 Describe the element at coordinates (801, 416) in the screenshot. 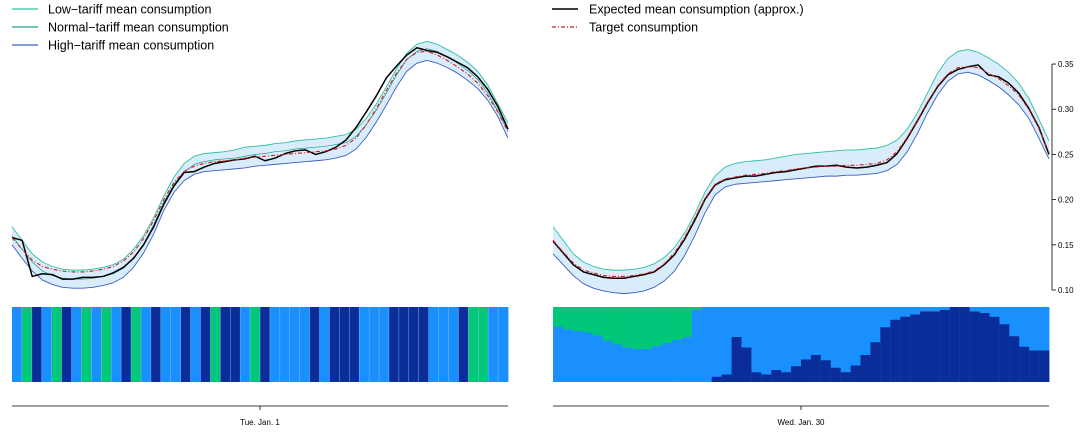

I see `date-axis-right: Wed. Jan. 30` at that location.